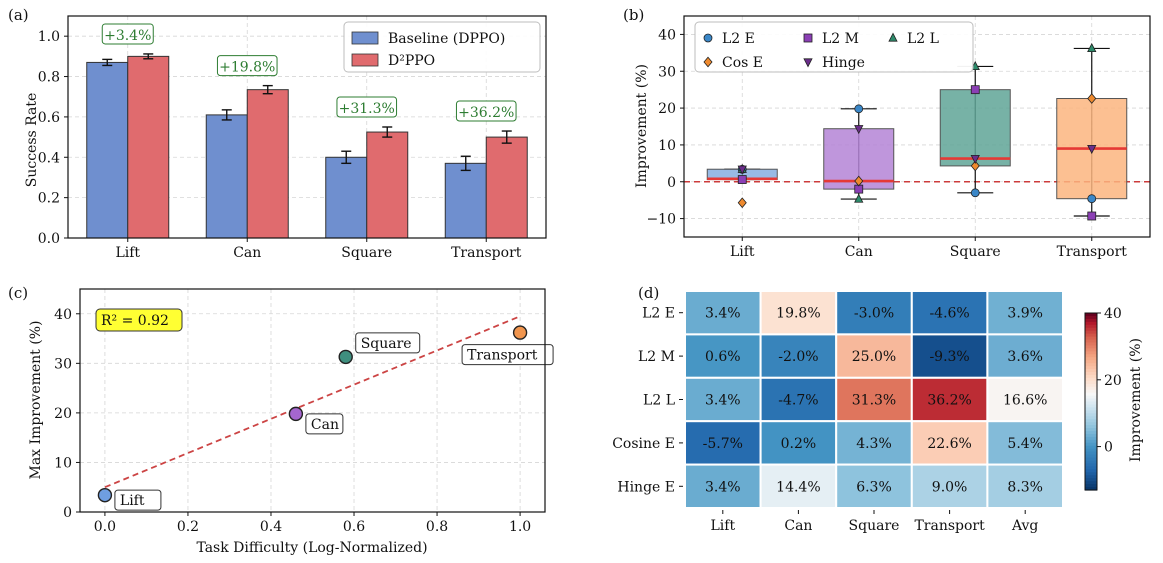 Image resolution: width=1163 pixels, height=563 pixels. I want to click on colorbar-tick-label: 40, so click(1113, 314).